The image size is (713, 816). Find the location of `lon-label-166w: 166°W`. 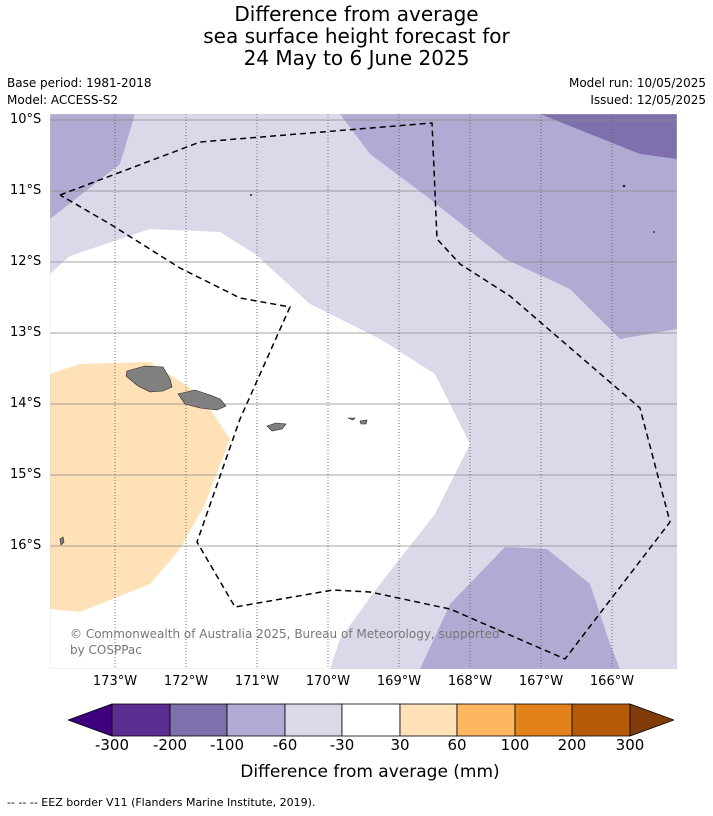

lon-label-166w: 166°W is located at coordinates (612, 681).